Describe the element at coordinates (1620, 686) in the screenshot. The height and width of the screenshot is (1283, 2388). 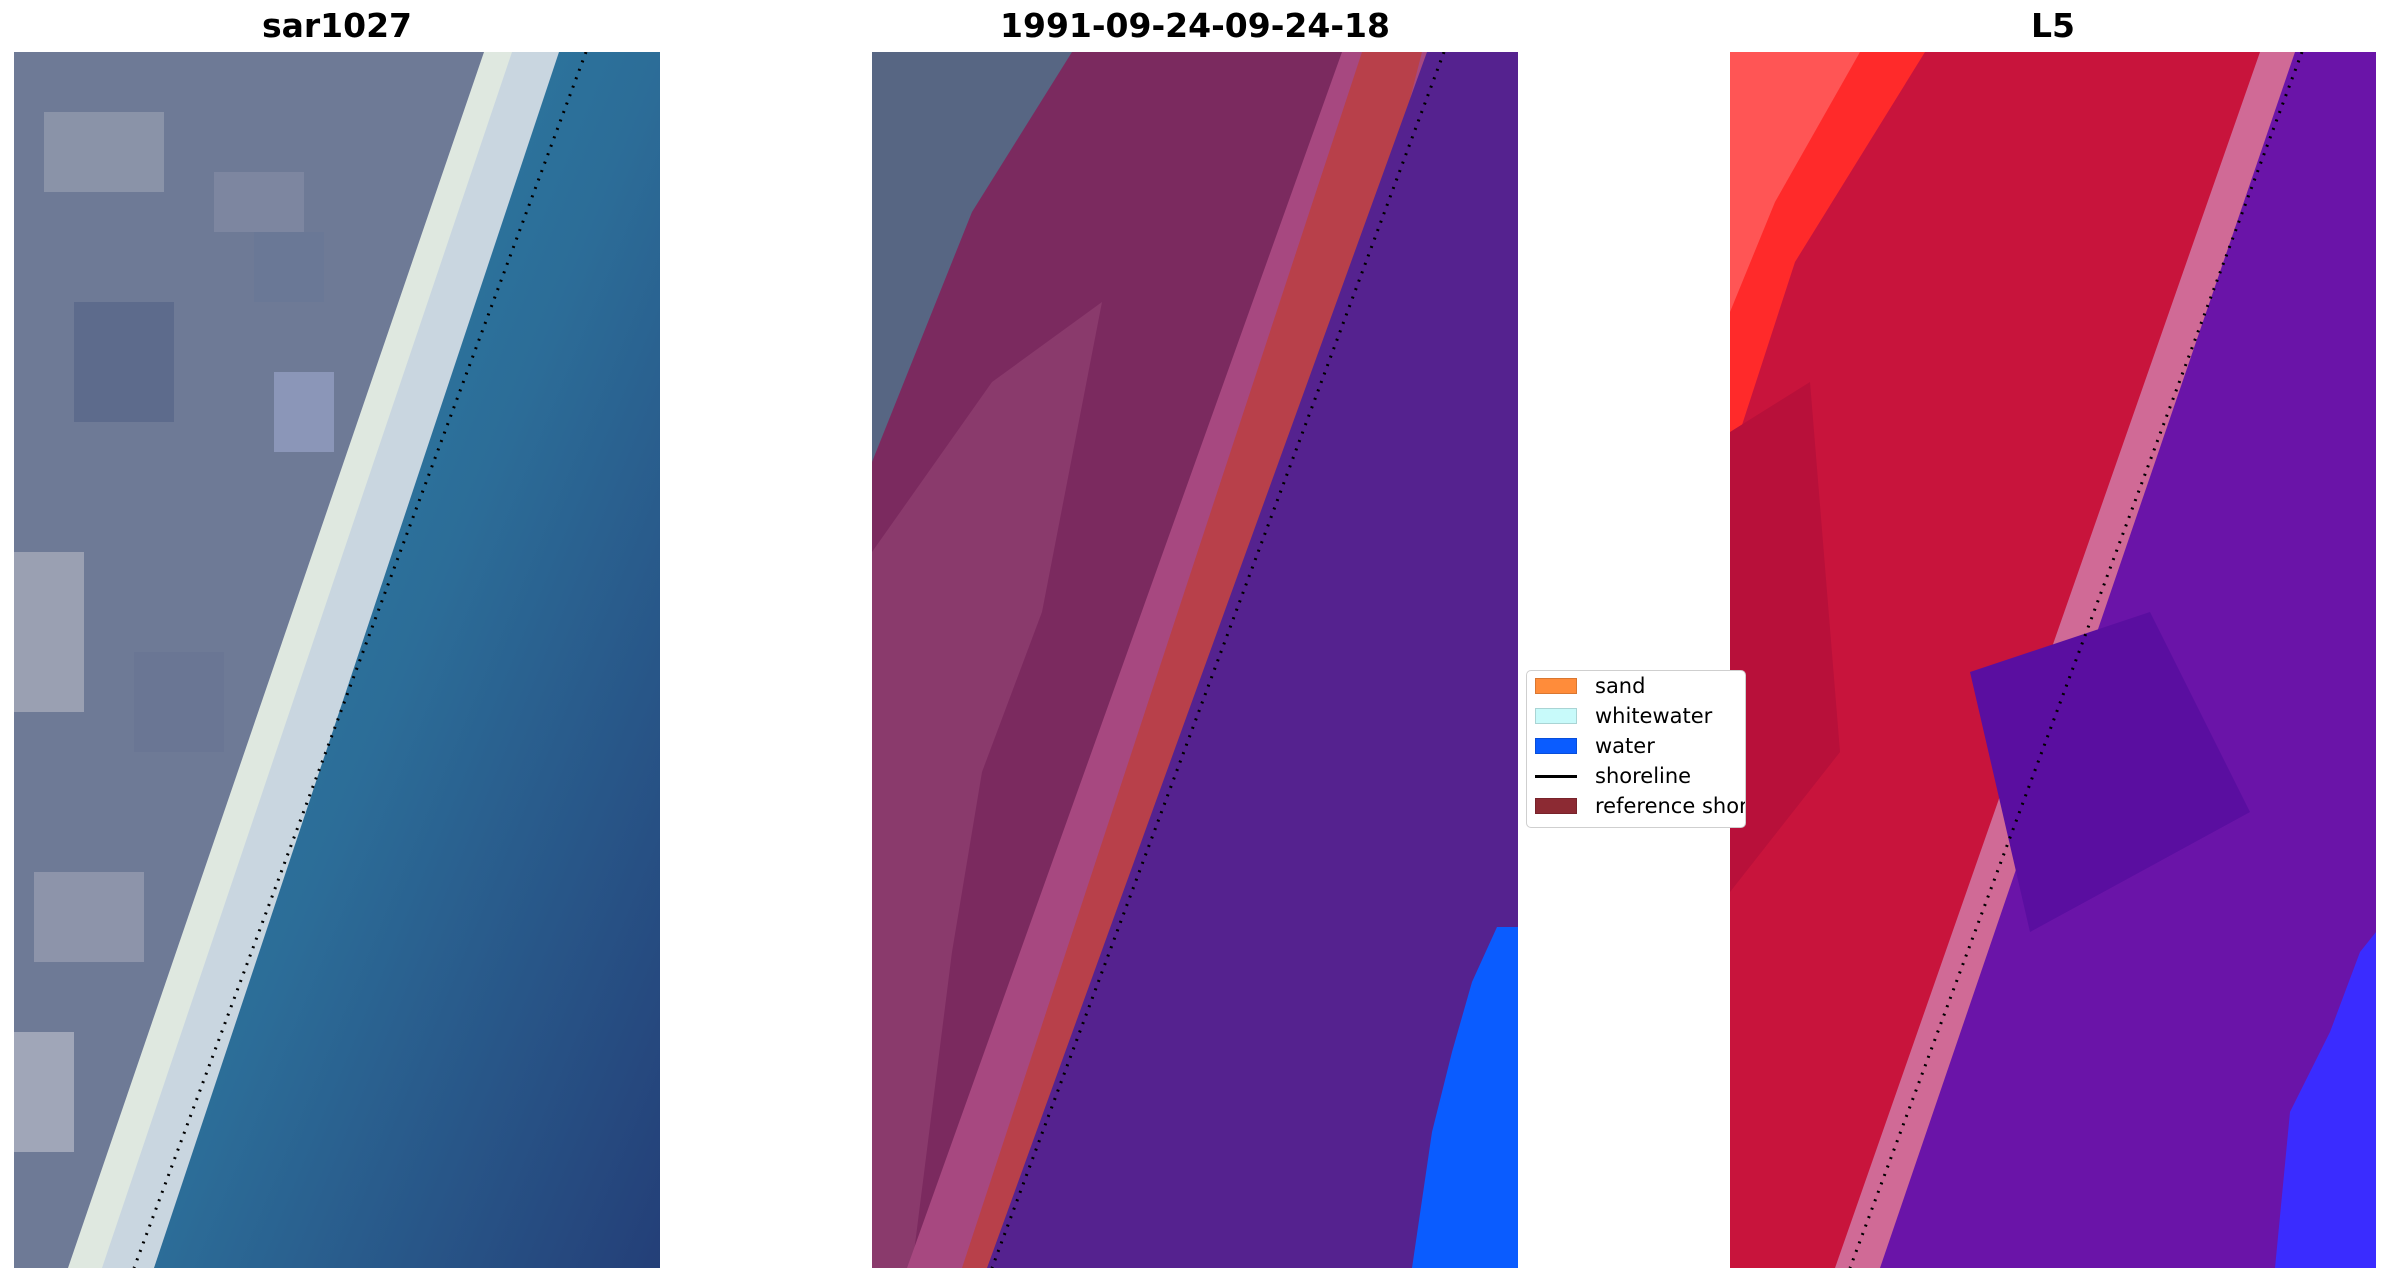
I see `legend-label: sand` at that location.